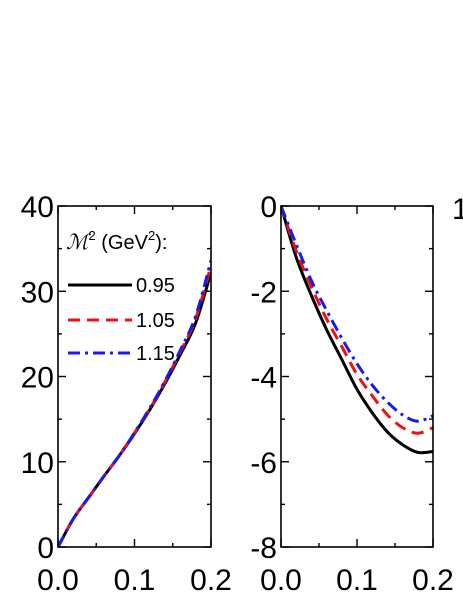 Image resolution: width=463 pixels, height=599 pixels. I want to click on middle-ytick-label: -2, so click(263, 292).